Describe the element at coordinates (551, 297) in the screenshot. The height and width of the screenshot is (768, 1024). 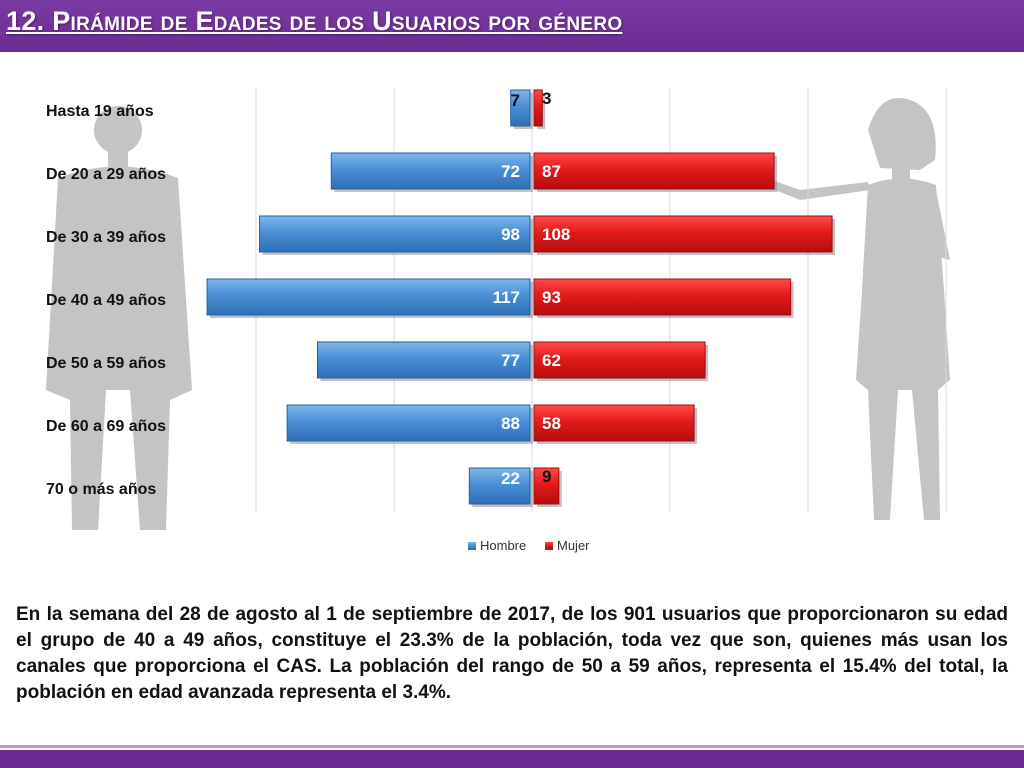
I see `bar-label-mujer: 93` at that location.